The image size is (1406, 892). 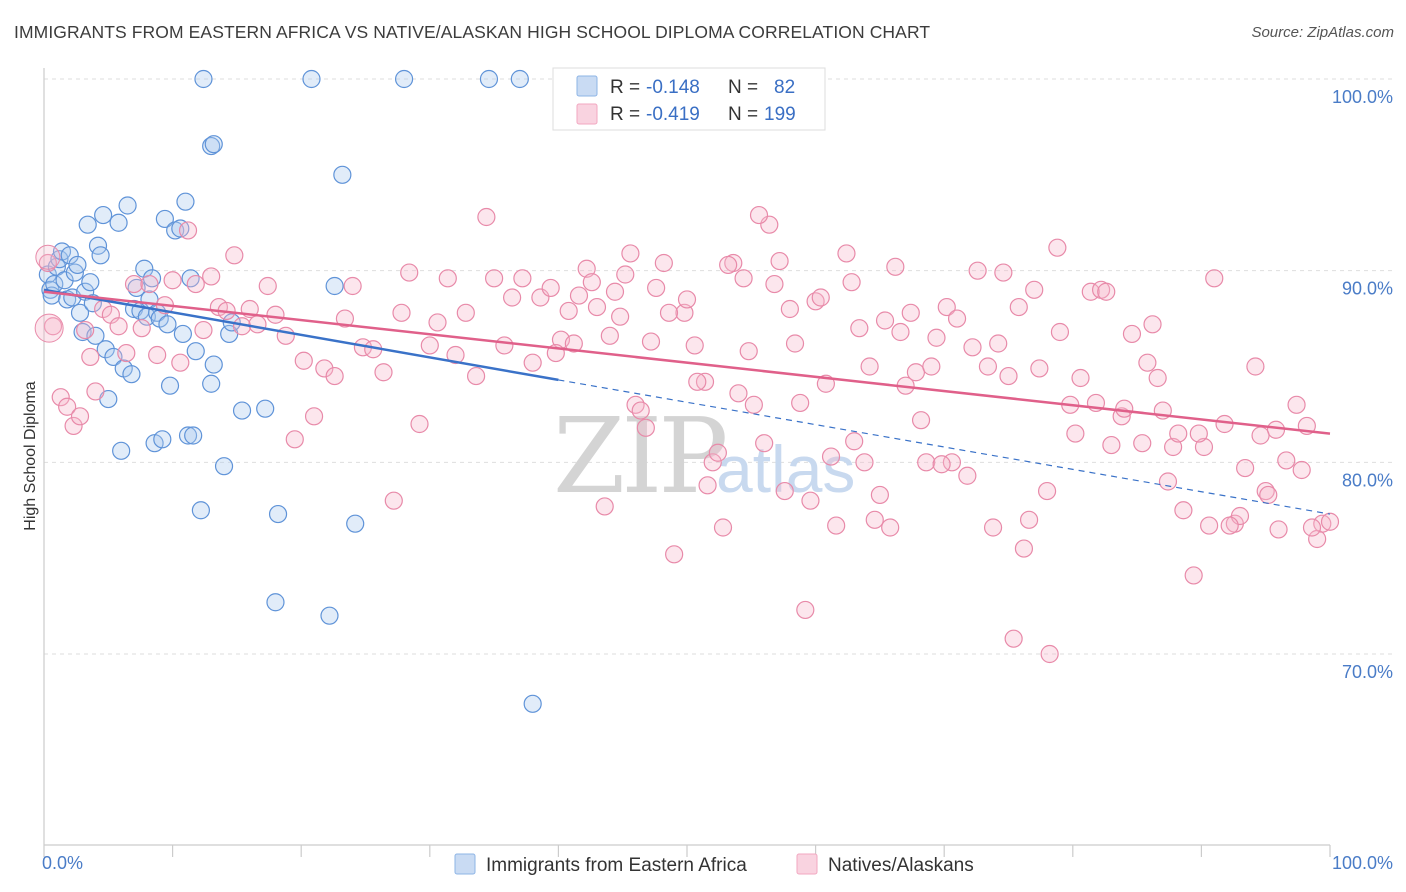 I want to click on stats-legend-box, so click(x=689, y=99).